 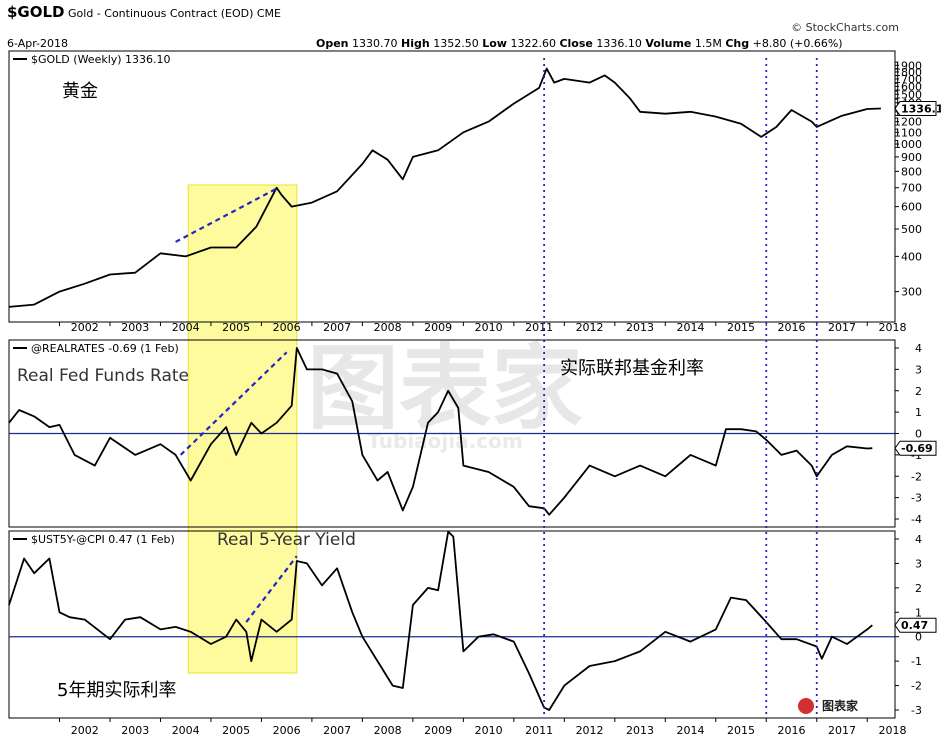 What do you see at coordinates (908, 72) in the screenshot?
I see `y-tick-label: 1800` at bounding box center [908, 72].